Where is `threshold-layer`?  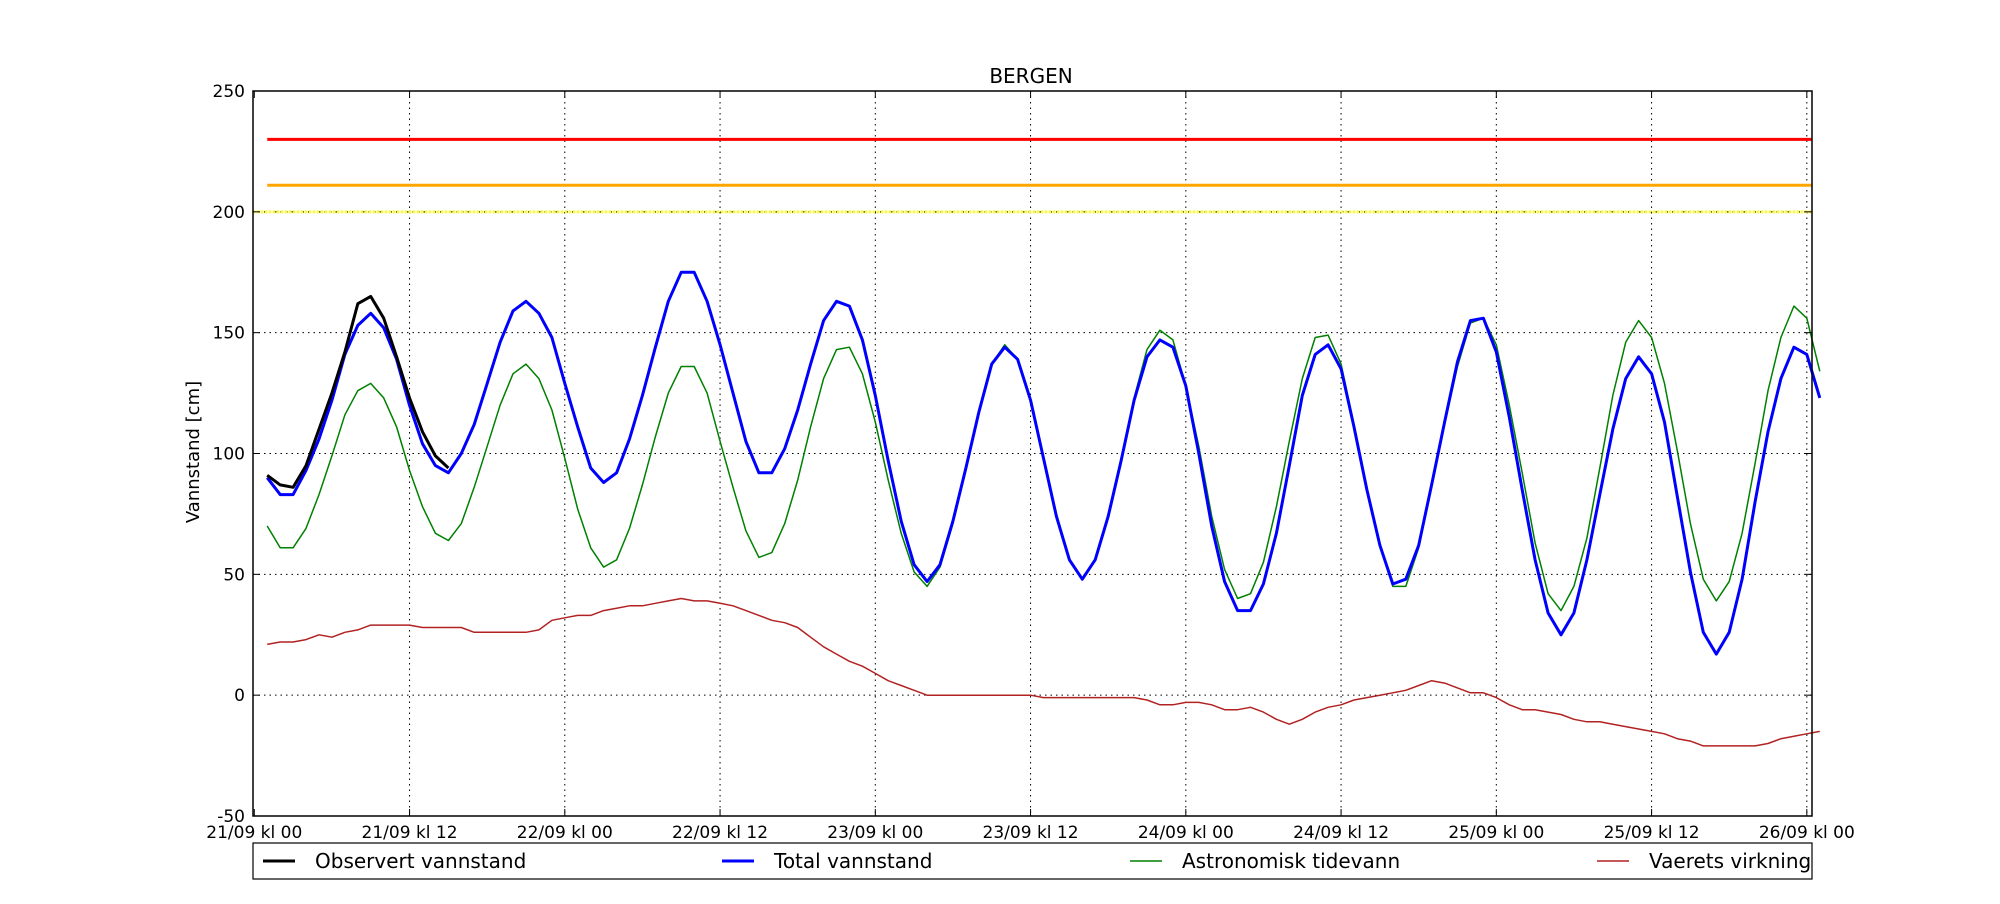
threshold-layer is located at coordinates (1032, 175).